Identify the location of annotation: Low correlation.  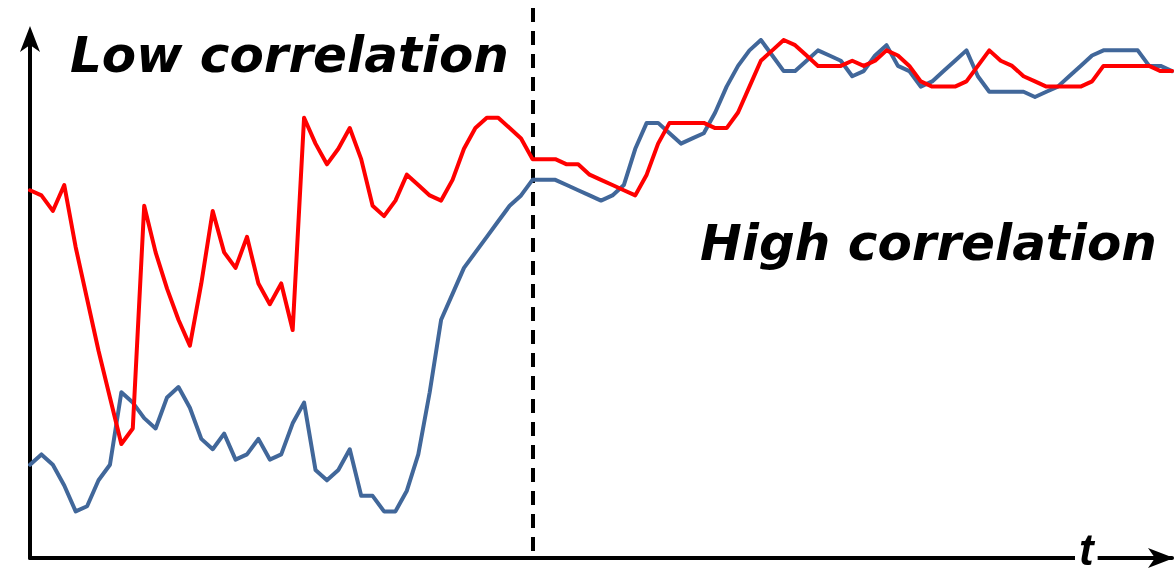
(289, 55).